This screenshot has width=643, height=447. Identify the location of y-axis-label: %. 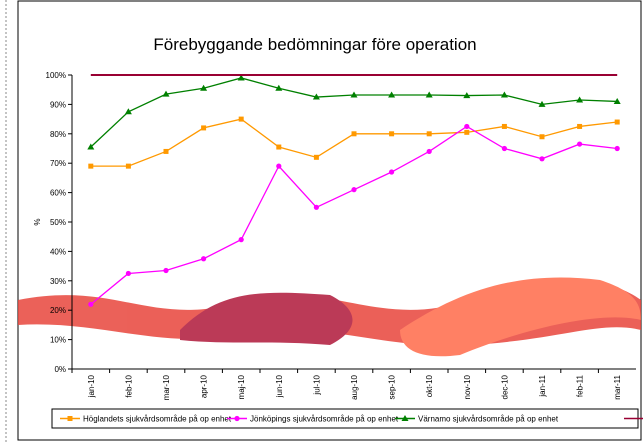
(37, 221).